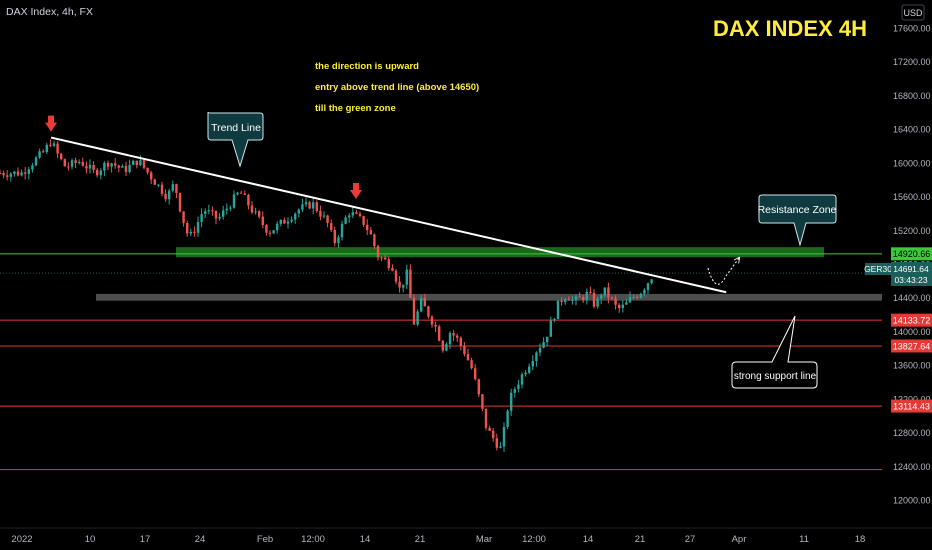 Image resolution: width=932 pixels, height=550 pixels. I want to click on time-tick-15: 18, so click(860, 539).